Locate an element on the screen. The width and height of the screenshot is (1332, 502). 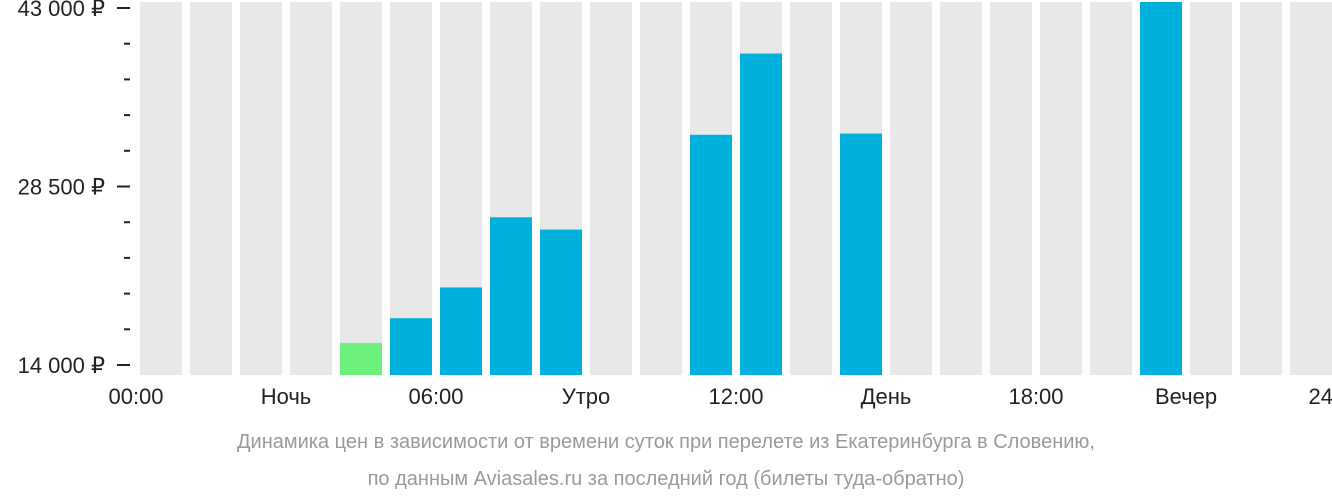
x-tick-label: 12:00 is located at coordinates (735, 396).